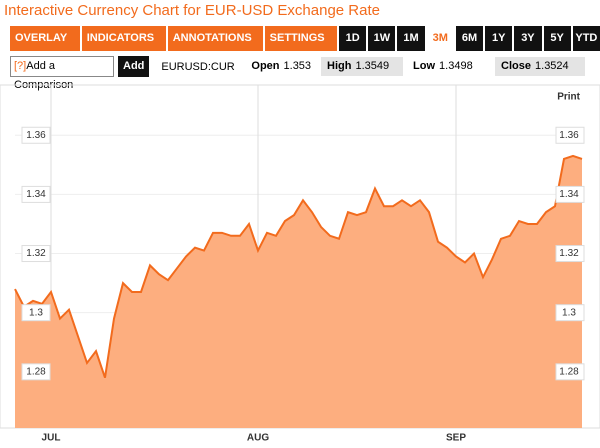  I want to click on range-button: 6M, so click(469, 38).